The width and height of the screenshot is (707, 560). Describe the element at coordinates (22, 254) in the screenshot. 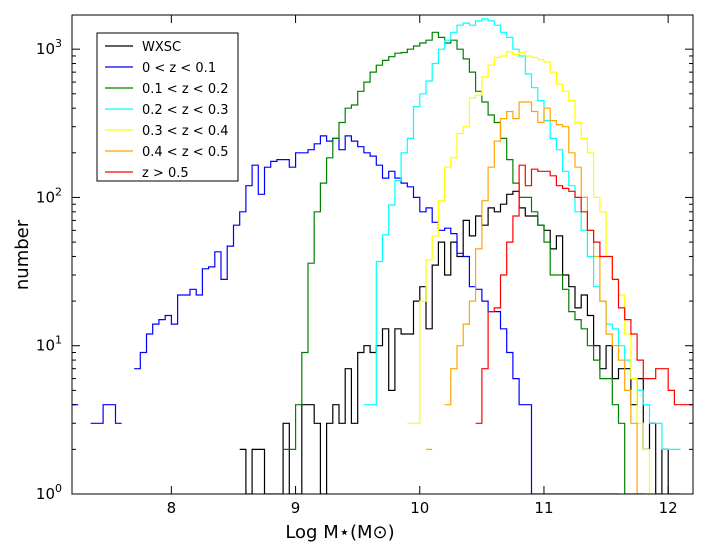

I see `y-axis-label: number` at that location.